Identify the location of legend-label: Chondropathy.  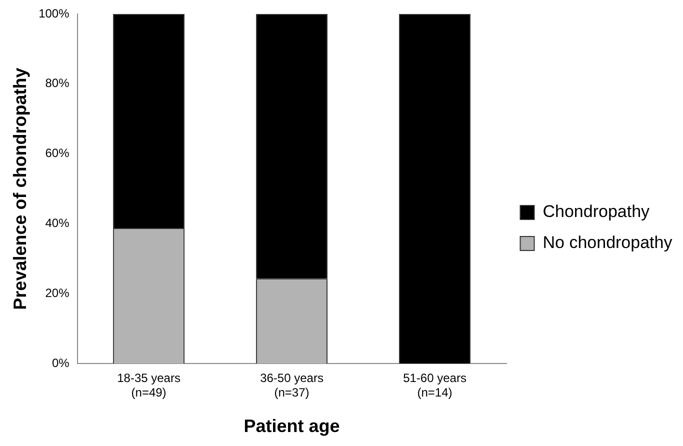
(596, 212).